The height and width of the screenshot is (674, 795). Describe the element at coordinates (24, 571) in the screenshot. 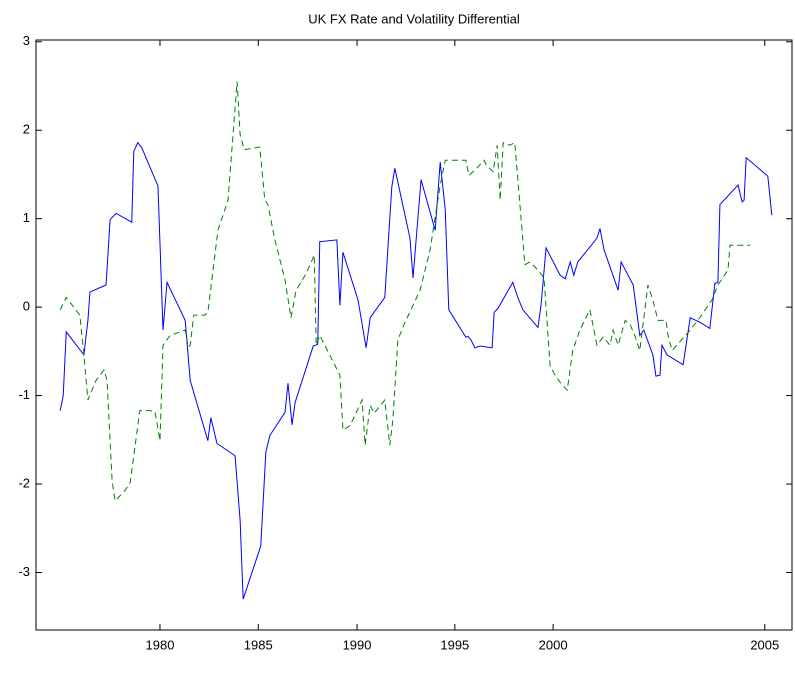

I see `y-tick-label: -3` at that location.